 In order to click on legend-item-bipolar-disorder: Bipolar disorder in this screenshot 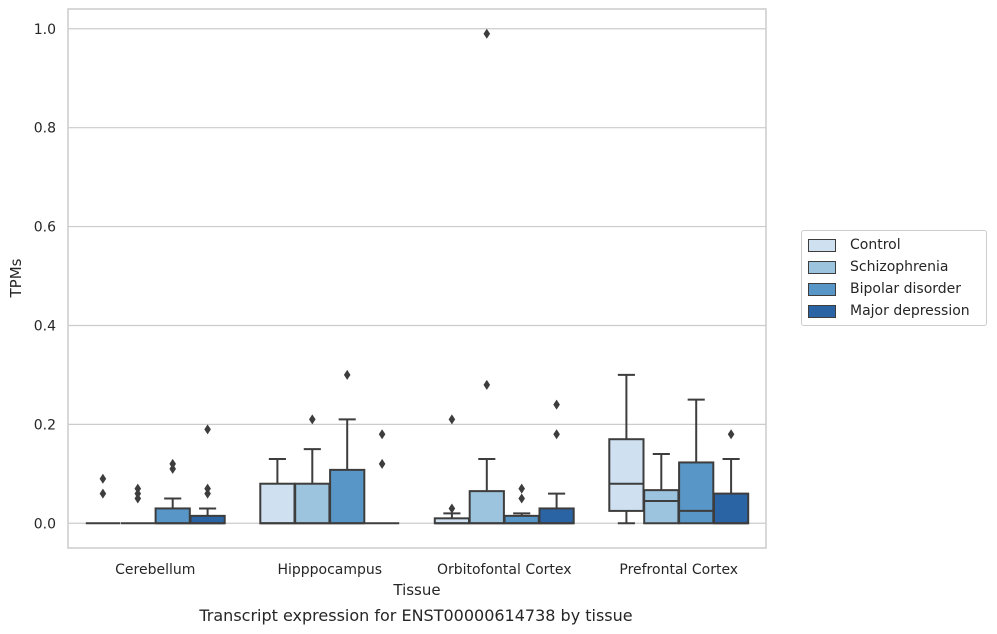, I will do `click(884, 289)`.